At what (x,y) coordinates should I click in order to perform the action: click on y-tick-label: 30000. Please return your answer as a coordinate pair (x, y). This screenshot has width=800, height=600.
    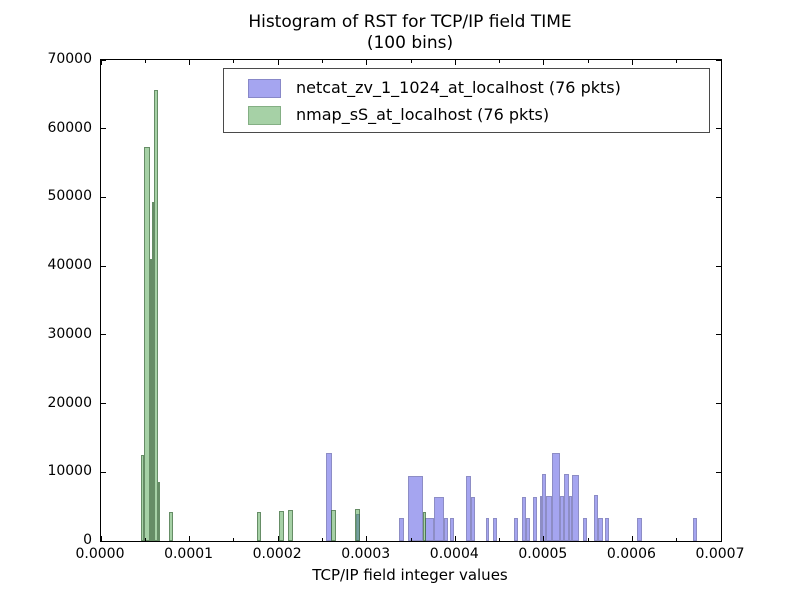
    Looking at the image, I should click on (69, 333).